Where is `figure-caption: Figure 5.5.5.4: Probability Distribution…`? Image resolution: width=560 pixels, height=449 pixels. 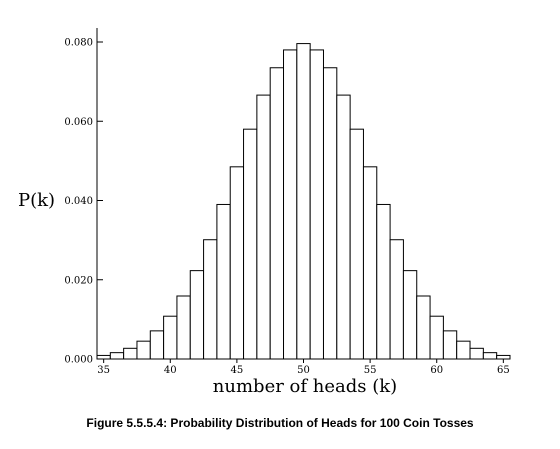
figure-caption: Figure 5.5.5.4: Probability Distribution… is located at coordinates (280, 423).